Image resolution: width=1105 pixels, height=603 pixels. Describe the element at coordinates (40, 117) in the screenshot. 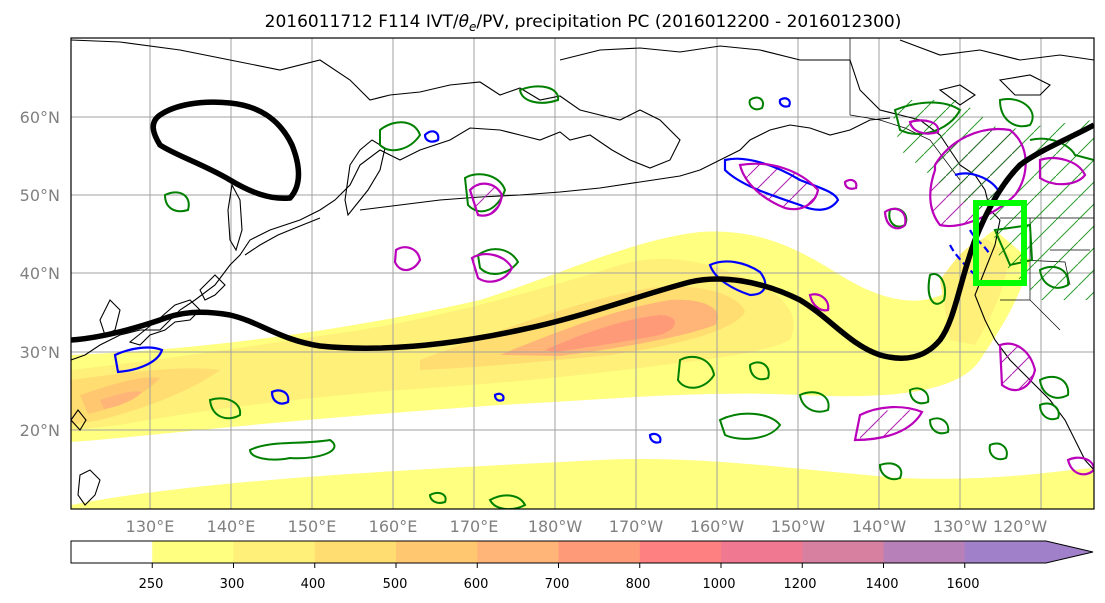

I see `lat-label: 60°N` at that location.